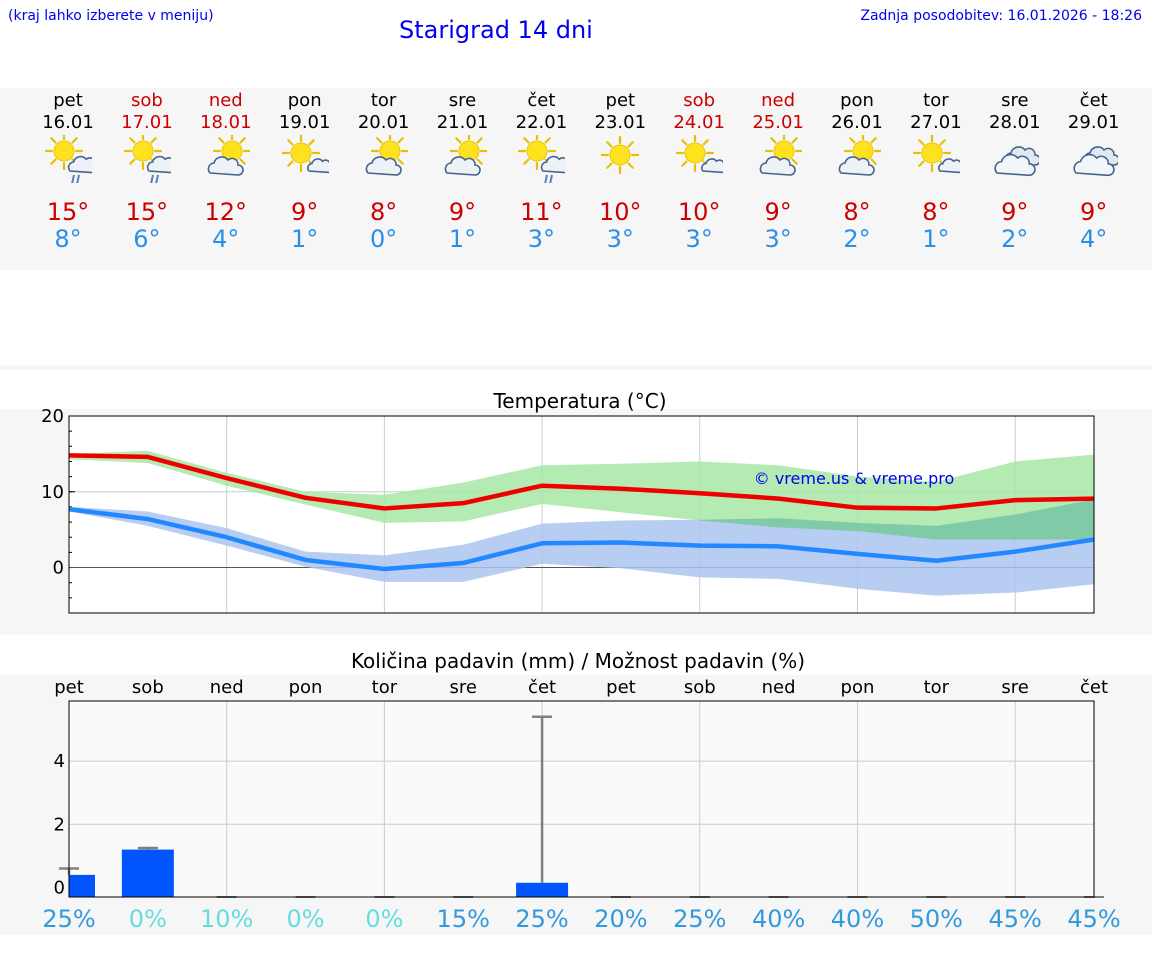  I want to click on max-range-band, so click(581, 495).